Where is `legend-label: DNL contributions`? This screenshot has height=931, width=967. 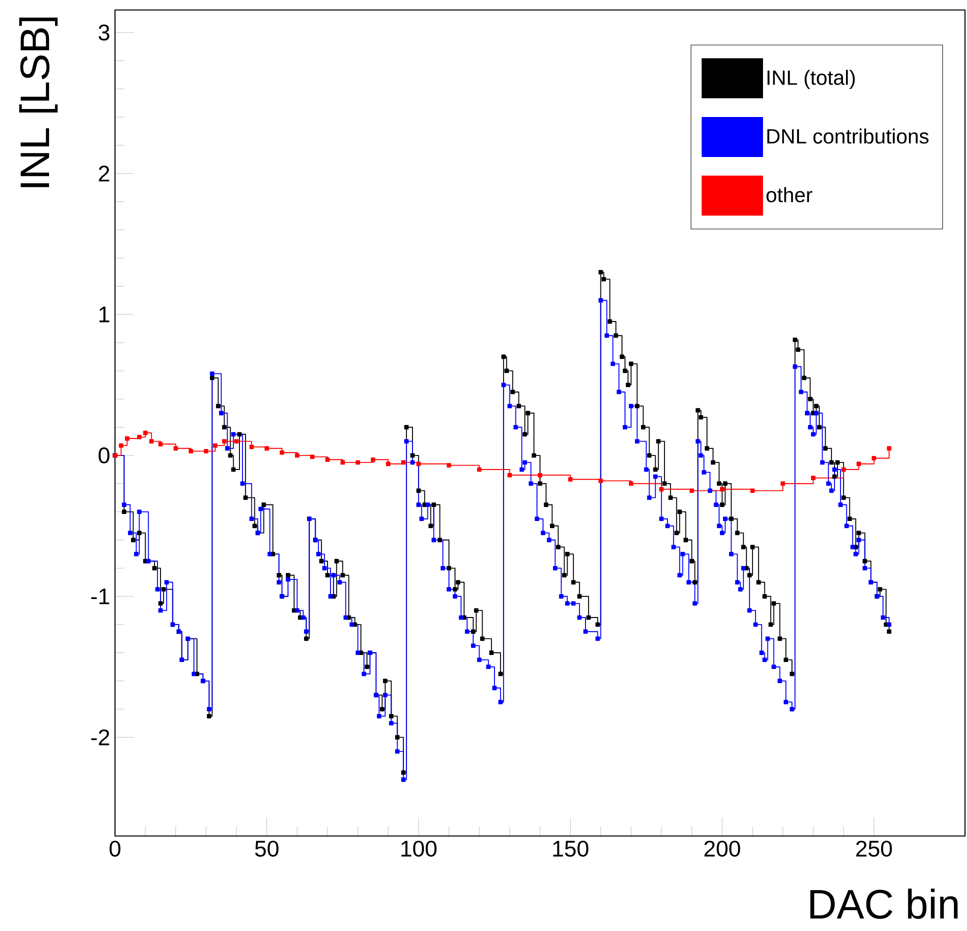
legend-label: DNL contributions is located at coordinates (848, 136).